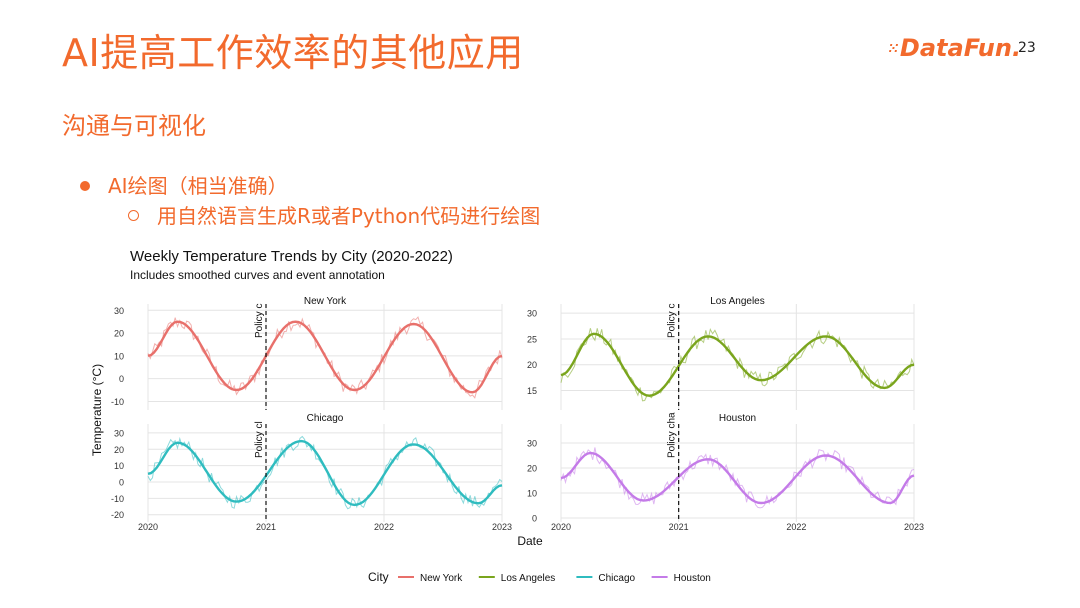  What do you see at coordinates (325, 357) in the screenshot?
I see `smooth-line-new-york` at bounding box center [325, 357].